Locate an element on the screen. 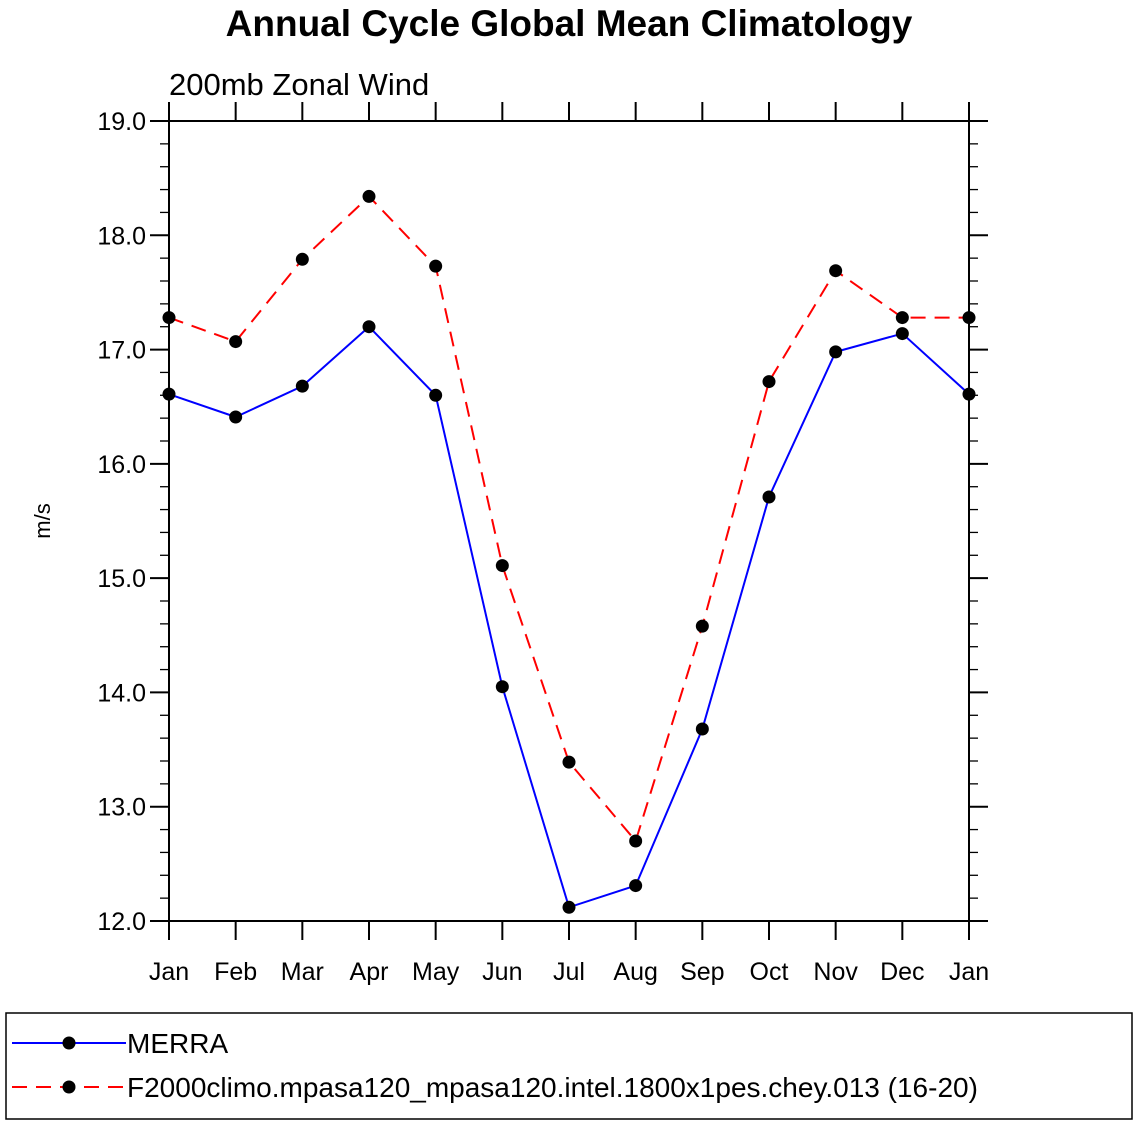 This screenshot has width=1138, height=1125. y-tick-label: 14.0 is located at coordinates (121, 693).